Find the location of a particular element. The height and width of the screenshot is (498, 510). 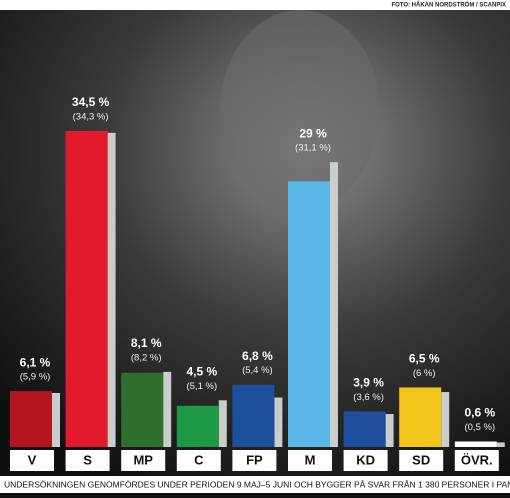

photo-figure is located at coordinates (300, 110).